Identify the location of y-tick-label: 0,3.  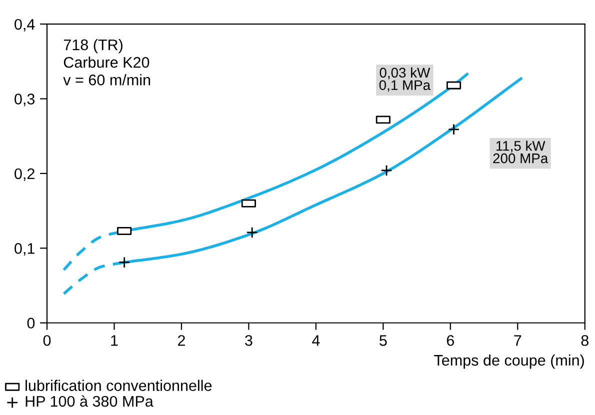
(24, 100).